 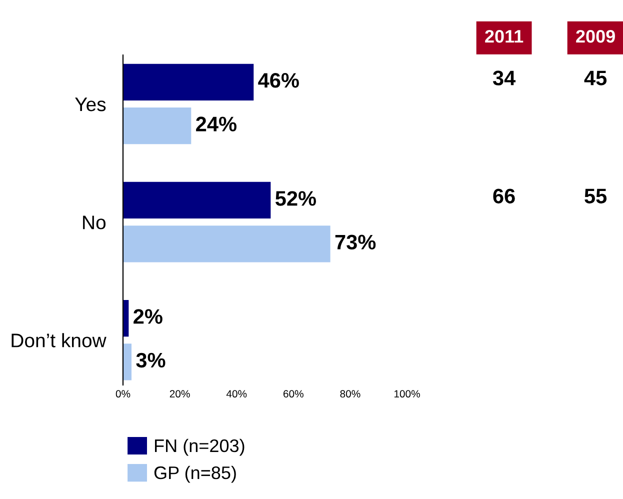 What do you see at coordinates (180, 394) in the screenshot?
I see `x-tick-label: 20%` at bounding box center [180, 394].